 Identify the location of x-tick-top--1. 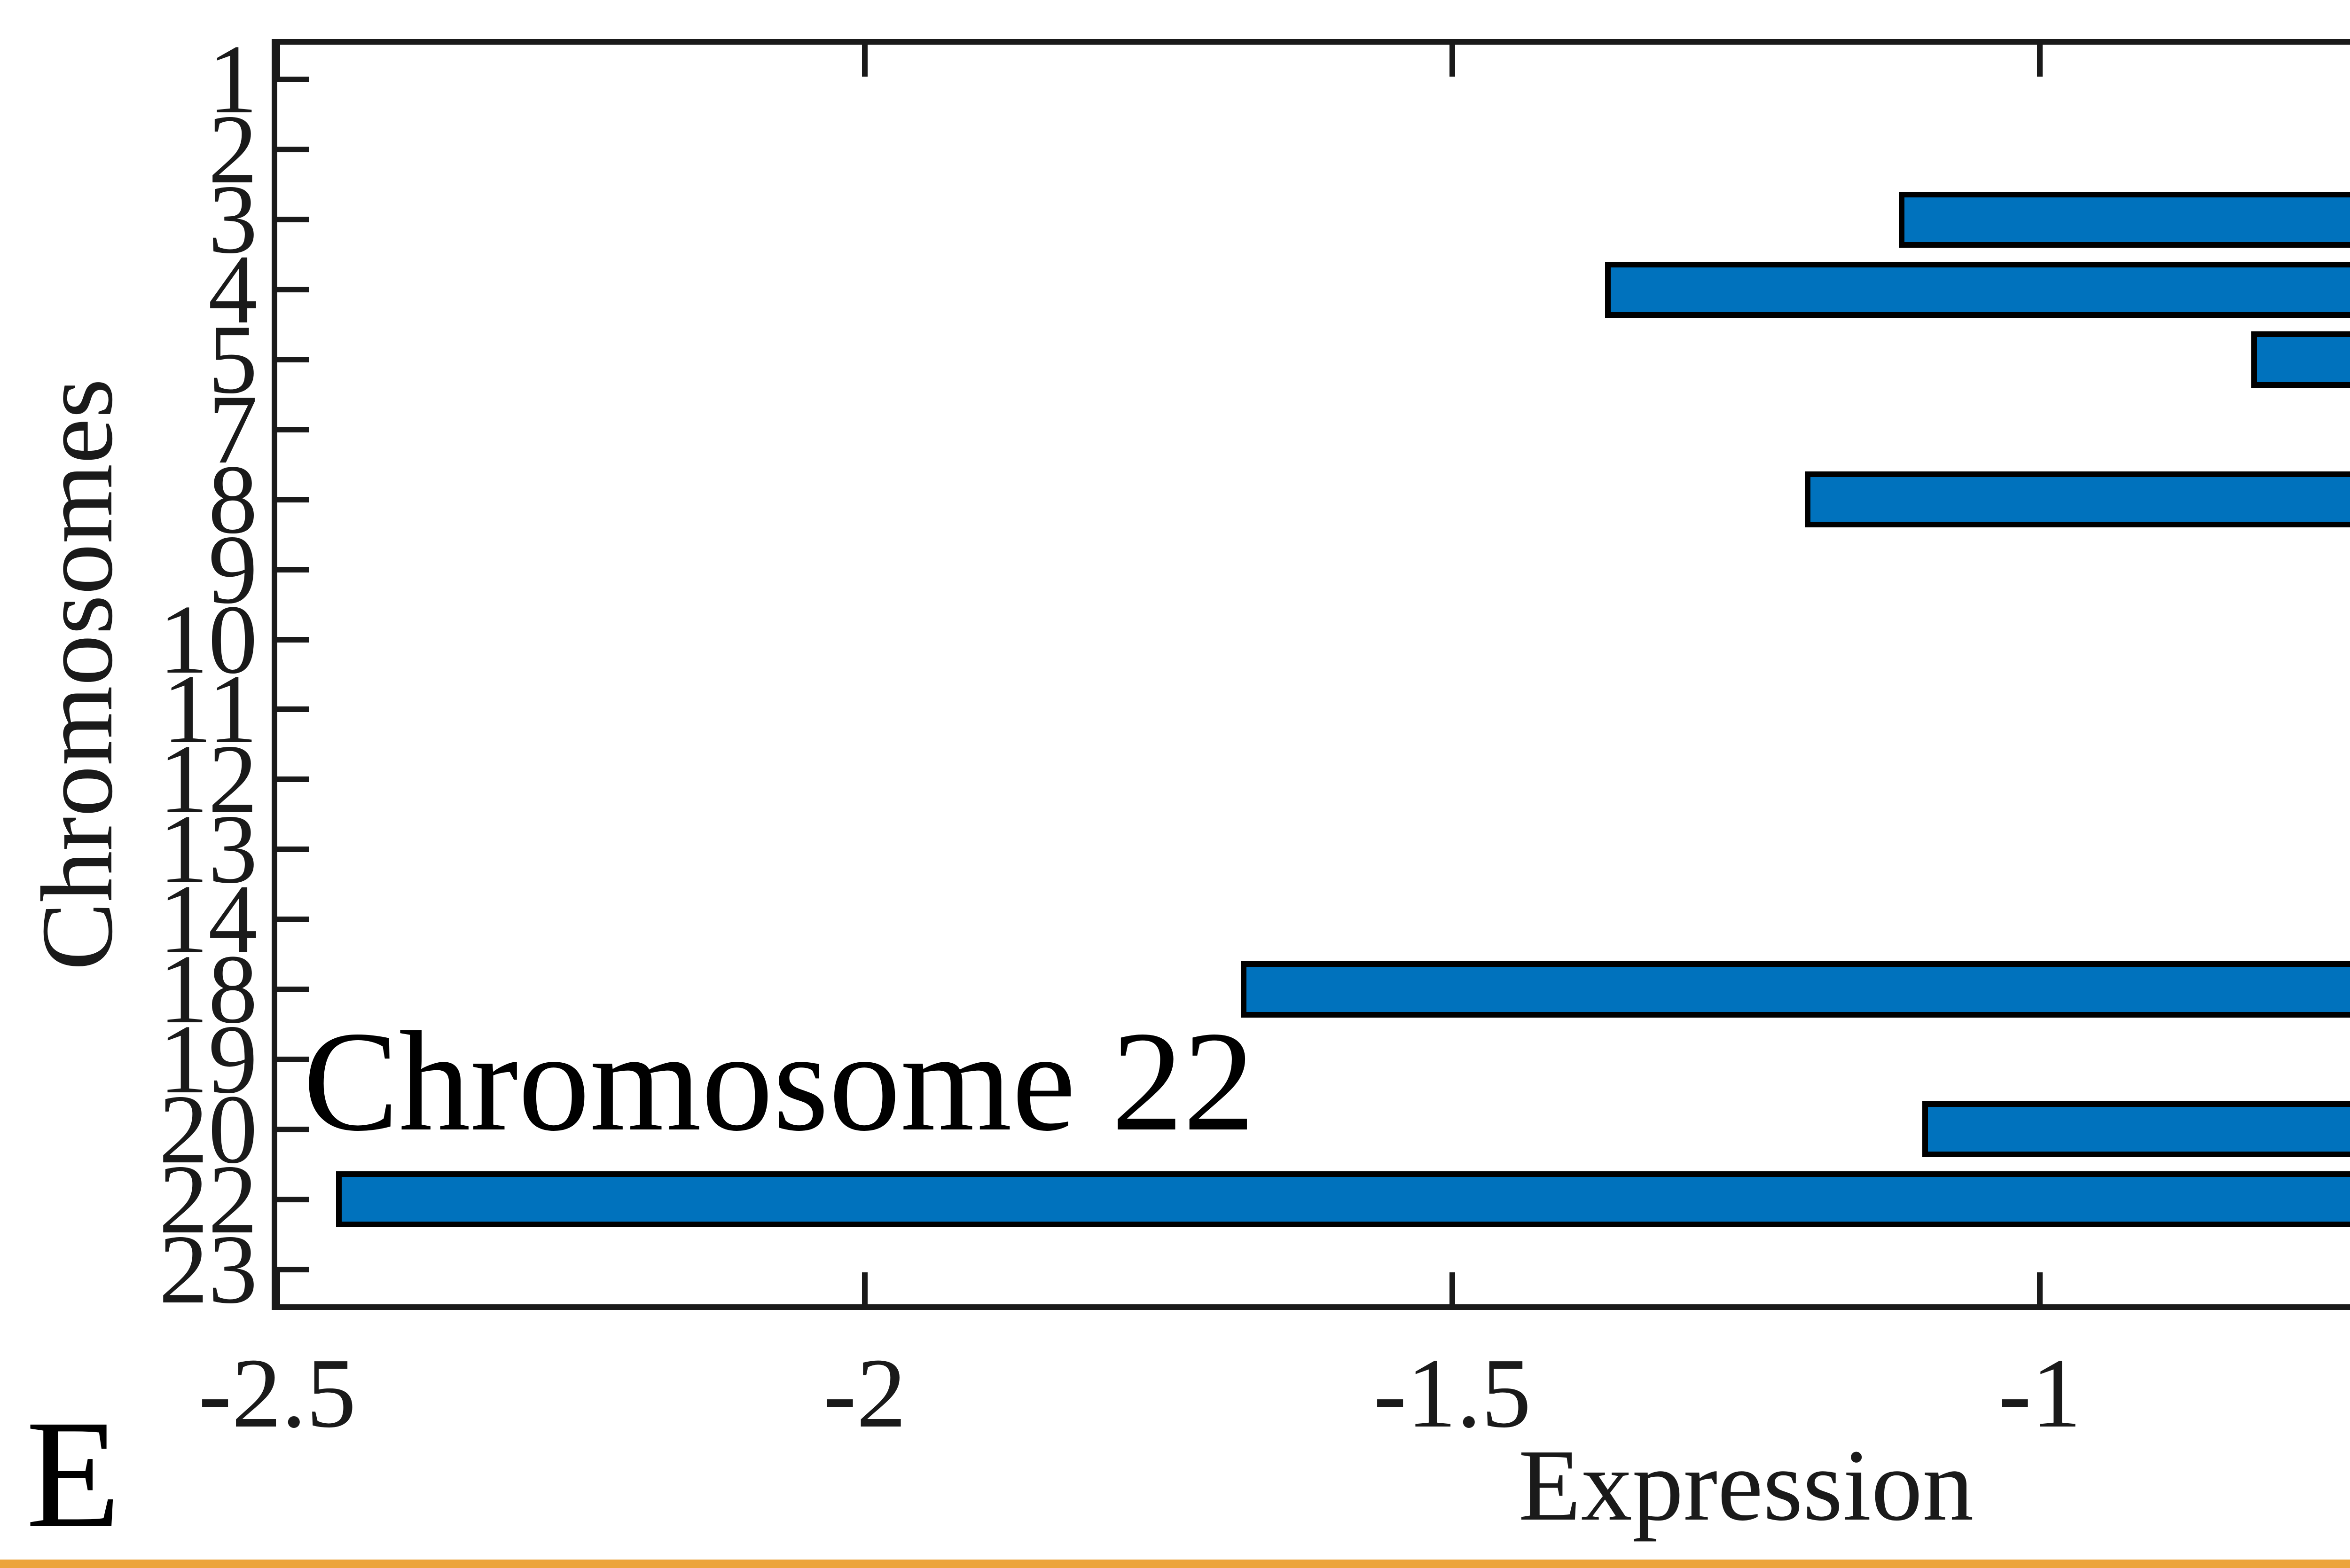
(2040, 61).